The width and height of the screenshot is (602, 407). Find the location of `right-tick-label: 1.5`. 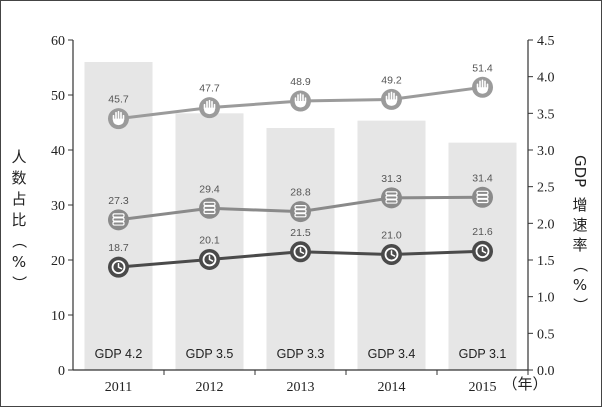

right-tick-label: 1.5 is located at coordinates (546, 261).